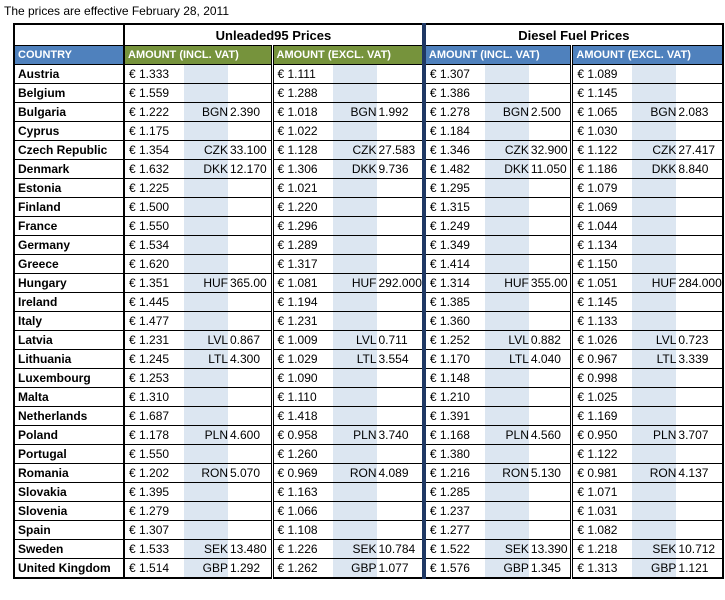  I want to click on local-currency-value: 8.840, so click(693, 169).